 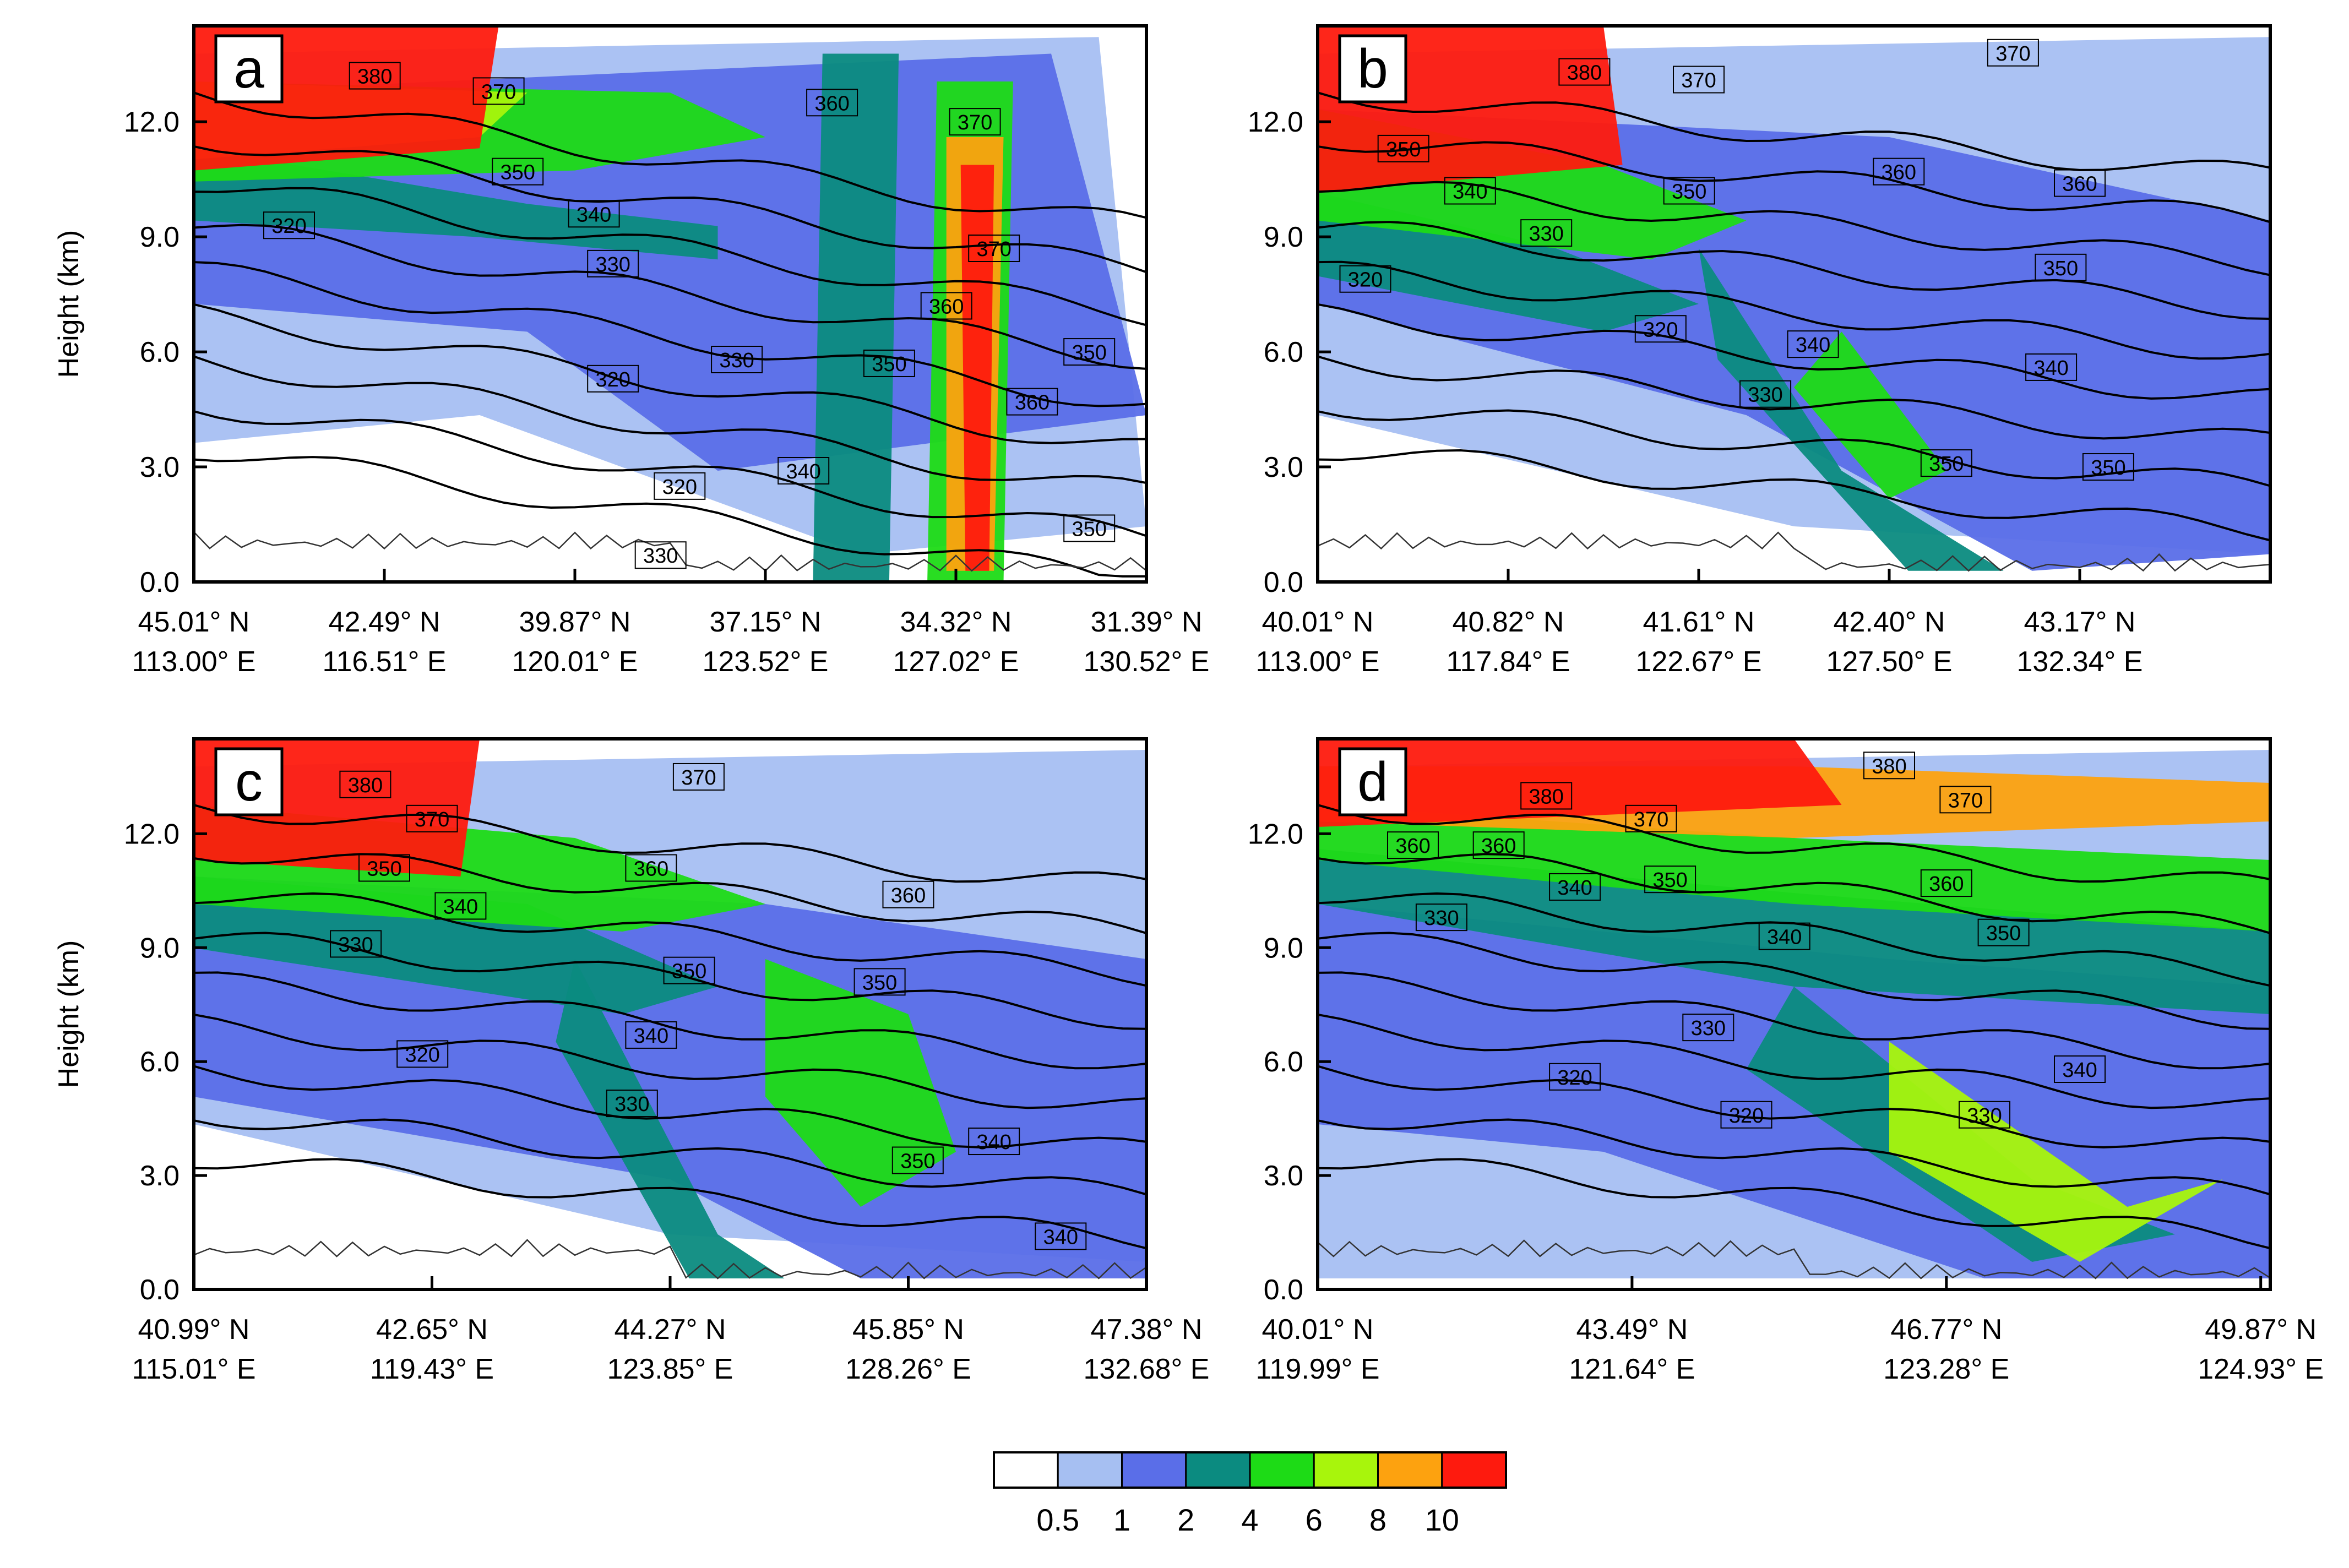 I want to click on panel-label: c, so click(x=249, y=782).